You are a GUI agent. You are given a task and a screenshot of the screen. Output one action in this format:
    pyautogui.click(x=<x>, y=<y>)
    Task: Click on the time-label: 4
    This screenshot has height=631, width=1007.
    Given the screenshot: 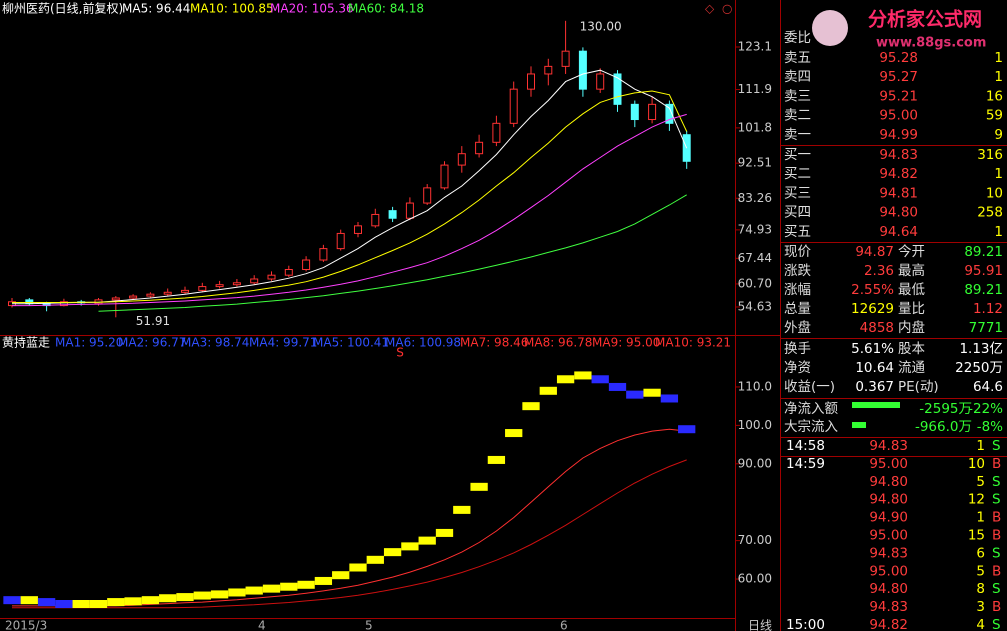 What is the action you would take?
    pyautogui.click(x=262, y=625)
    